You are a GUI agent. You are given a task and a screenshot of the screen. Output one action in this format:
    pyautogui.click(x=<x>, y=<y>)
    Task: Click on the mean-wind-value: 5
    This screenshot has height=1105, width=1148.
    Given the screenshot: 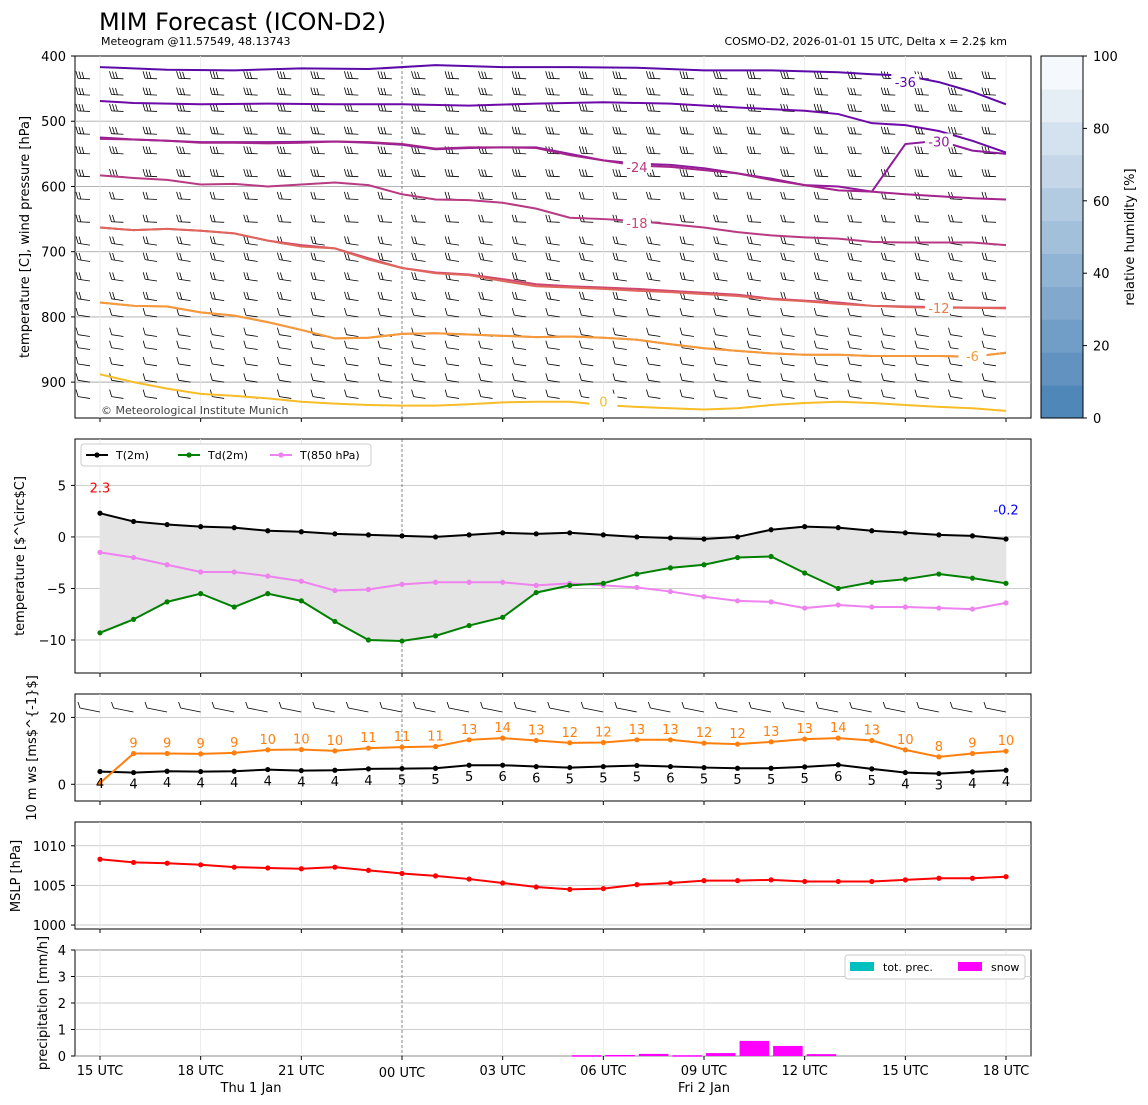 What is the action you would take?
    pyautogui.click(x=805, y=779)
    